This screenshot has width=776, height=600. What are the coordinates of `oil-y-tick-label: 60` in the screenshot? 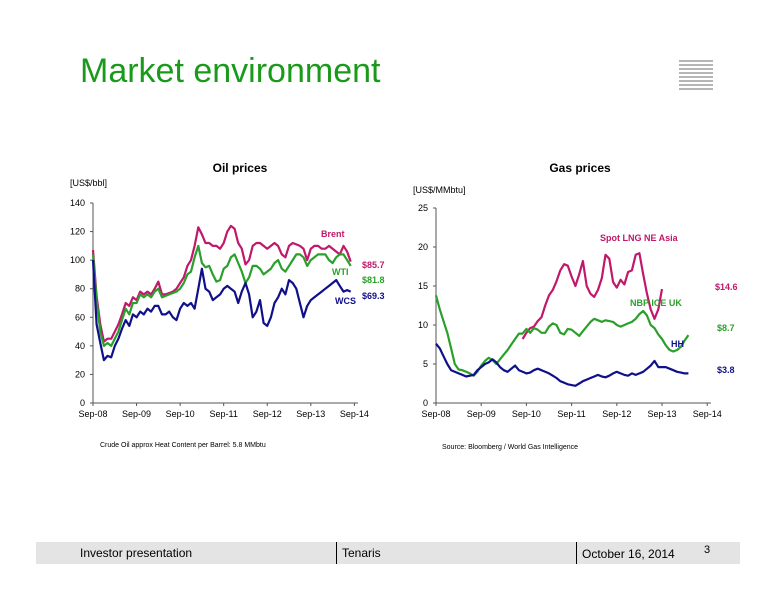 It's located at (80, 317).